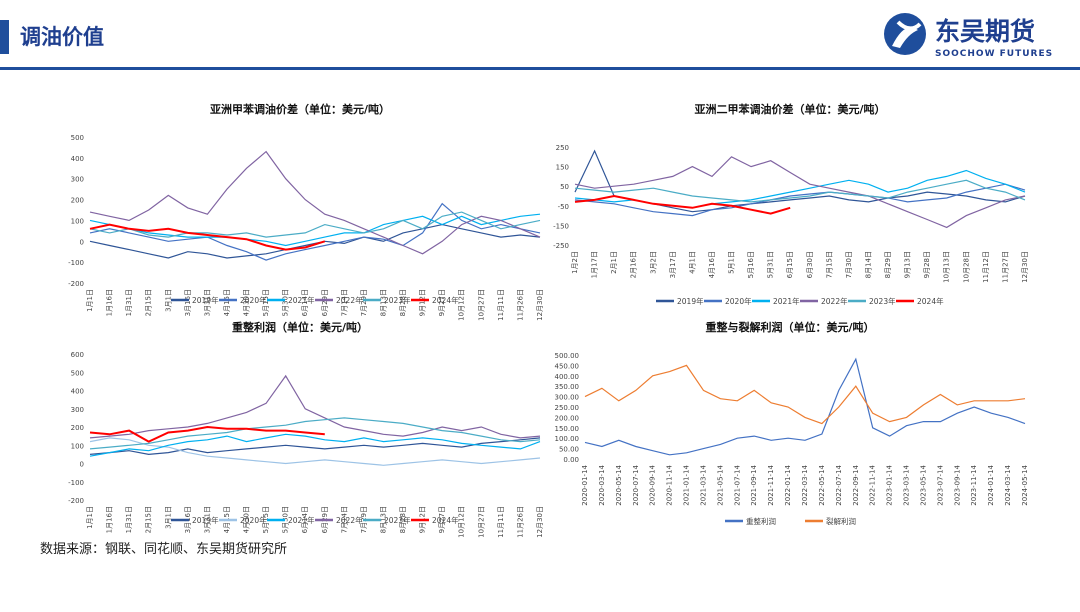 The height and width of the screenshot is (612, 1080). I want to click on x-tick-label: 8月29日, so click(888, 264).